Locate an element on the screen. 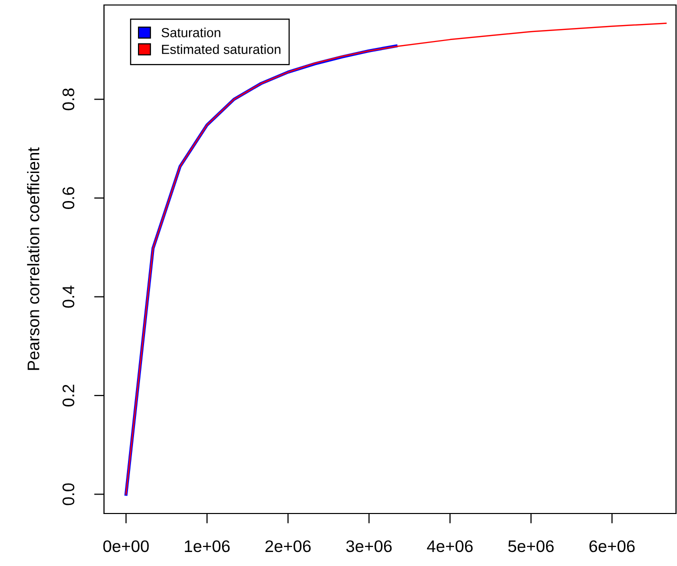 The width and height of the screenshot is (677, 566). x-tick-label: 4e+06 is located at coordinates (450, 546).